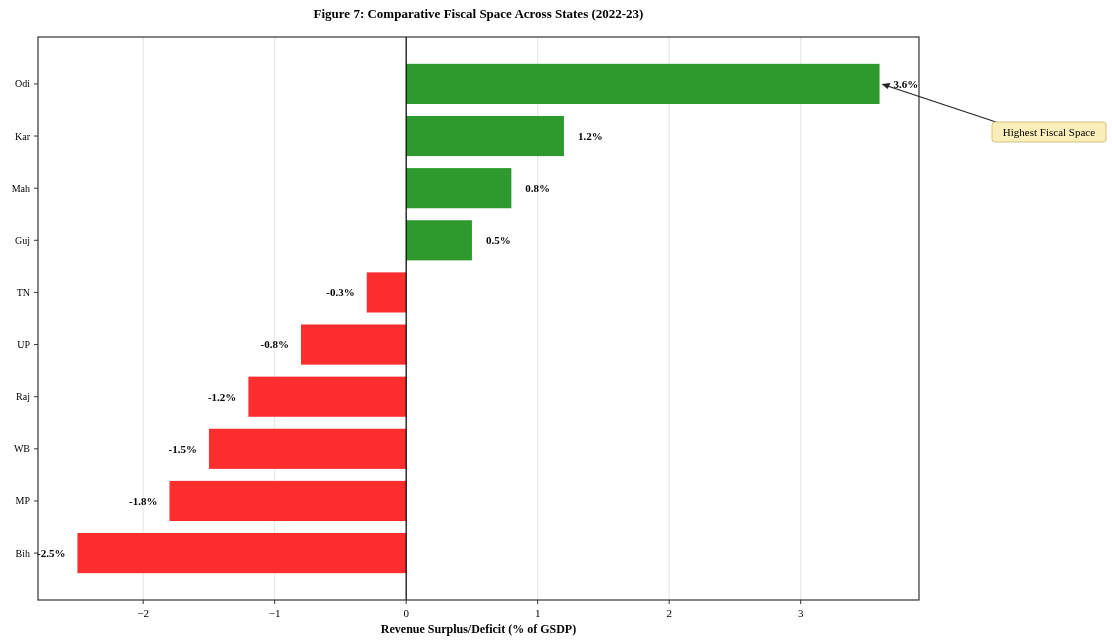 The image size is (1112, 642). Describe the element at coordinates (23, 501) in the screenshot. I see `y-tick-label: MP` at that location.